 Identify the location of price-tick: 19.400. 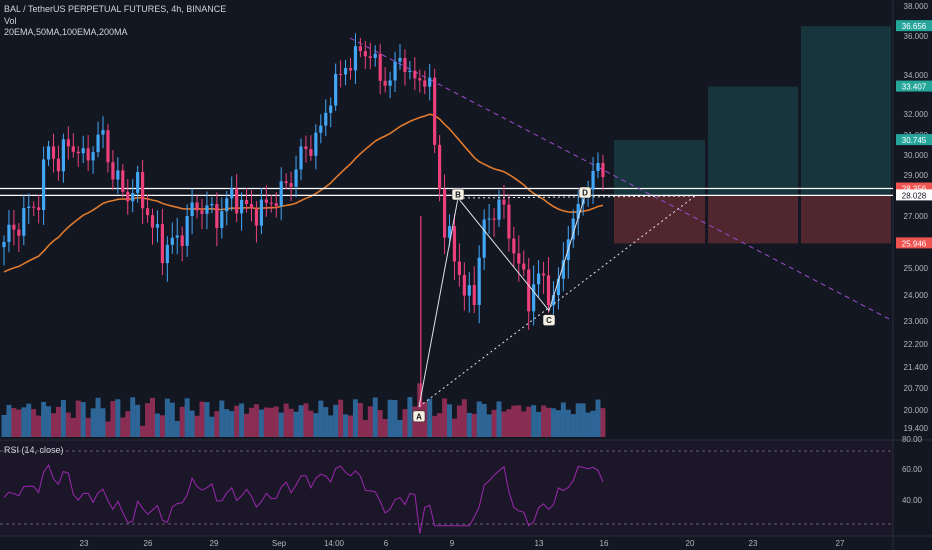
(916, 428).